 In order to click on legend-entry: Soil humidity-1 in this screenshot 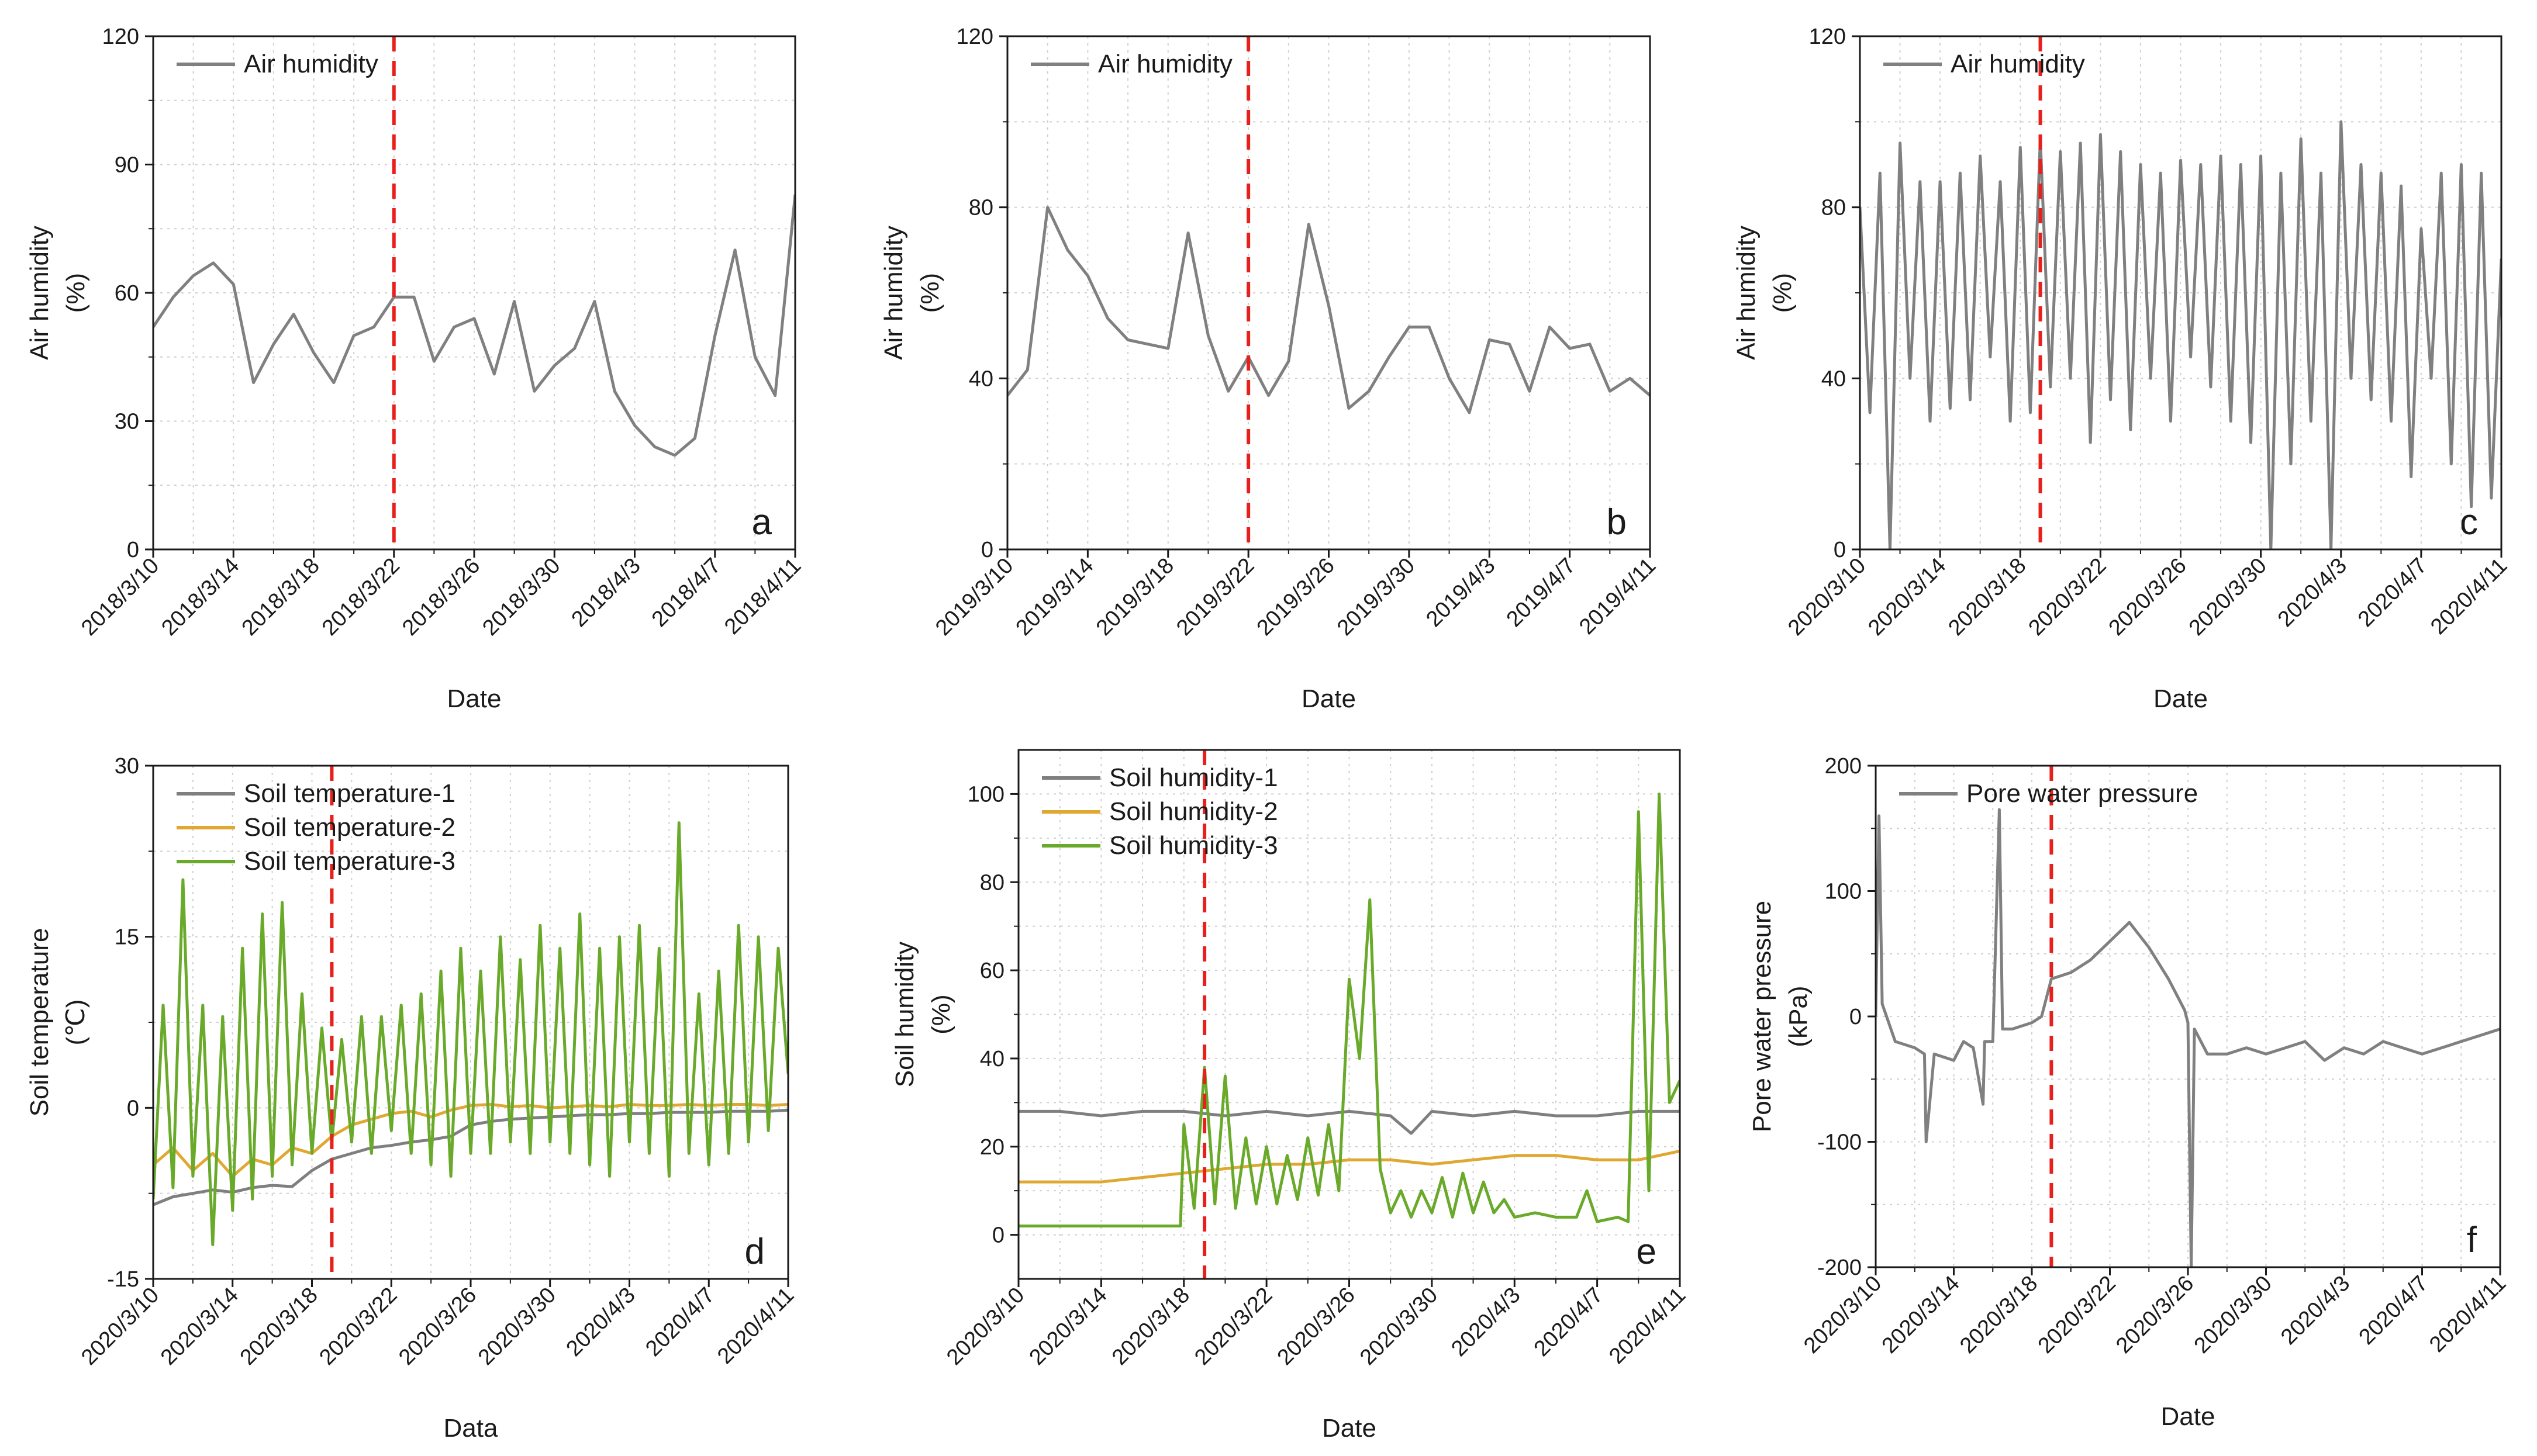, I will do `click(1193, 777)`.